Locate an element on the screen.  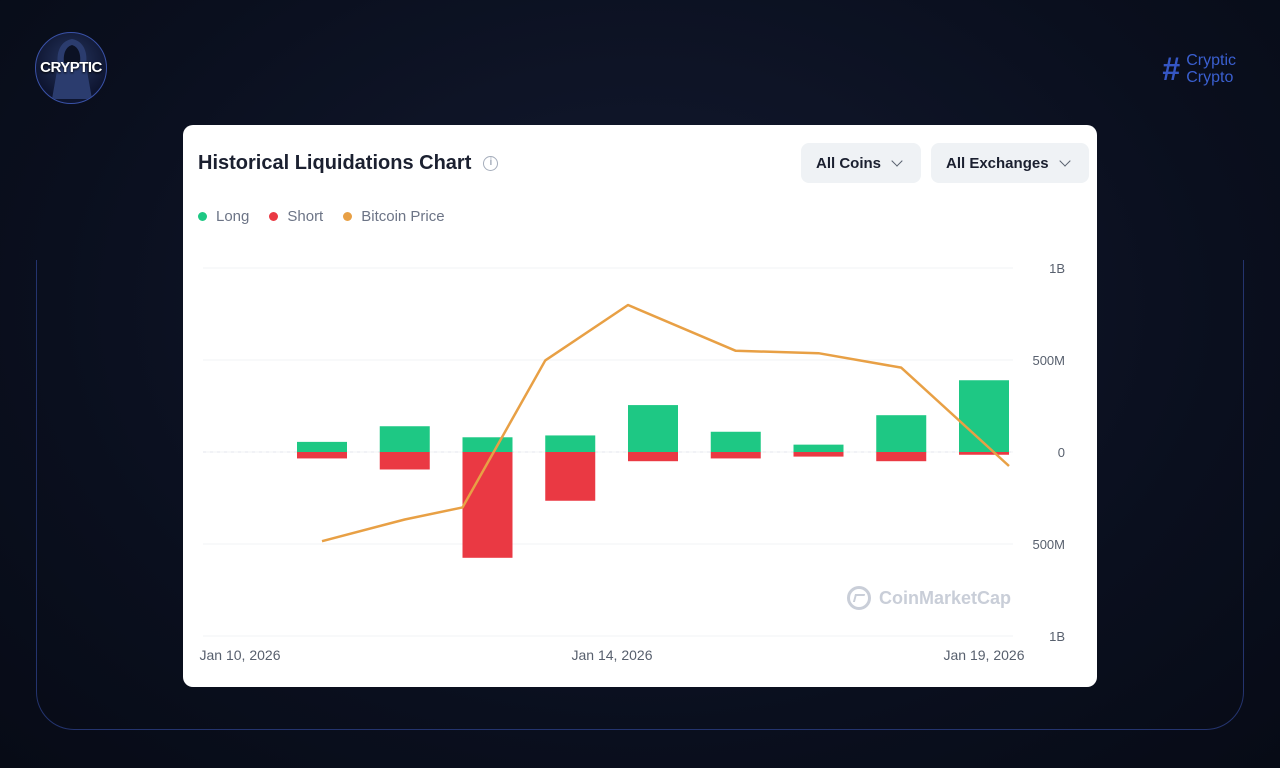
legend-bitcoin-price: Bitcoin Price is located at coordinates (394, 216).